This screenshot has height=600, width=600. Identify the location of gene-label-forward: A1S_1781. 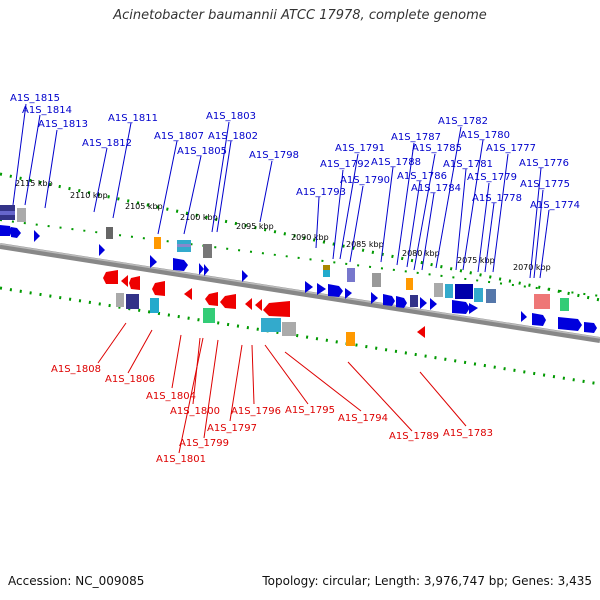
(468, 164).